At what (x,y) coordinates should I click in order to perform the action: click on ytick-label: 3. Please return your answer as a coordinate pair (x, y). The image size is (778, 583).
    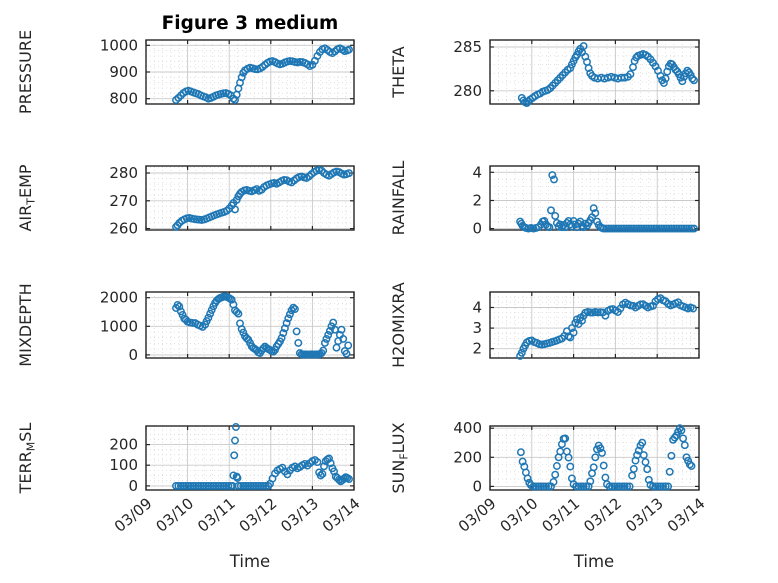
    Looking at the image, I should click on (477, 328).